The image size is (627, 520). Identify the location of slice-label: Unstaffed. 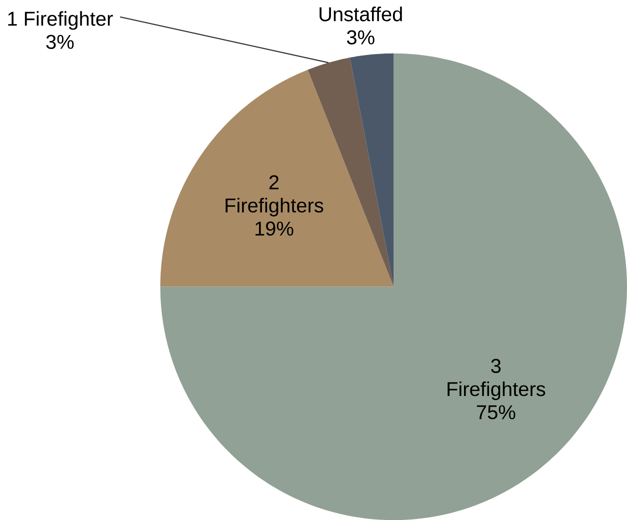
(361, 14).